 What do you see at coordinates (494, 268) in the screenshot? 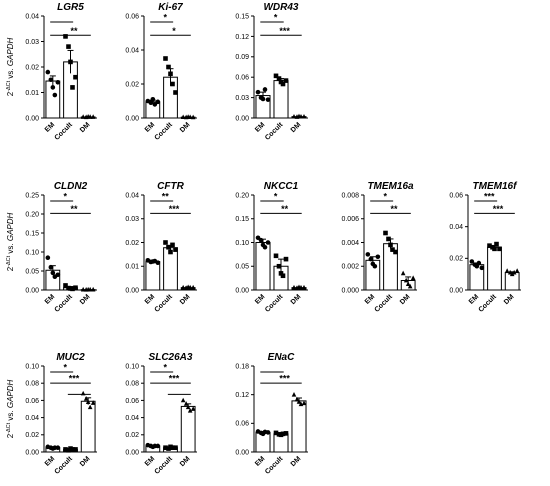
I see `bar-cocult` at bounding box center [494, 268].